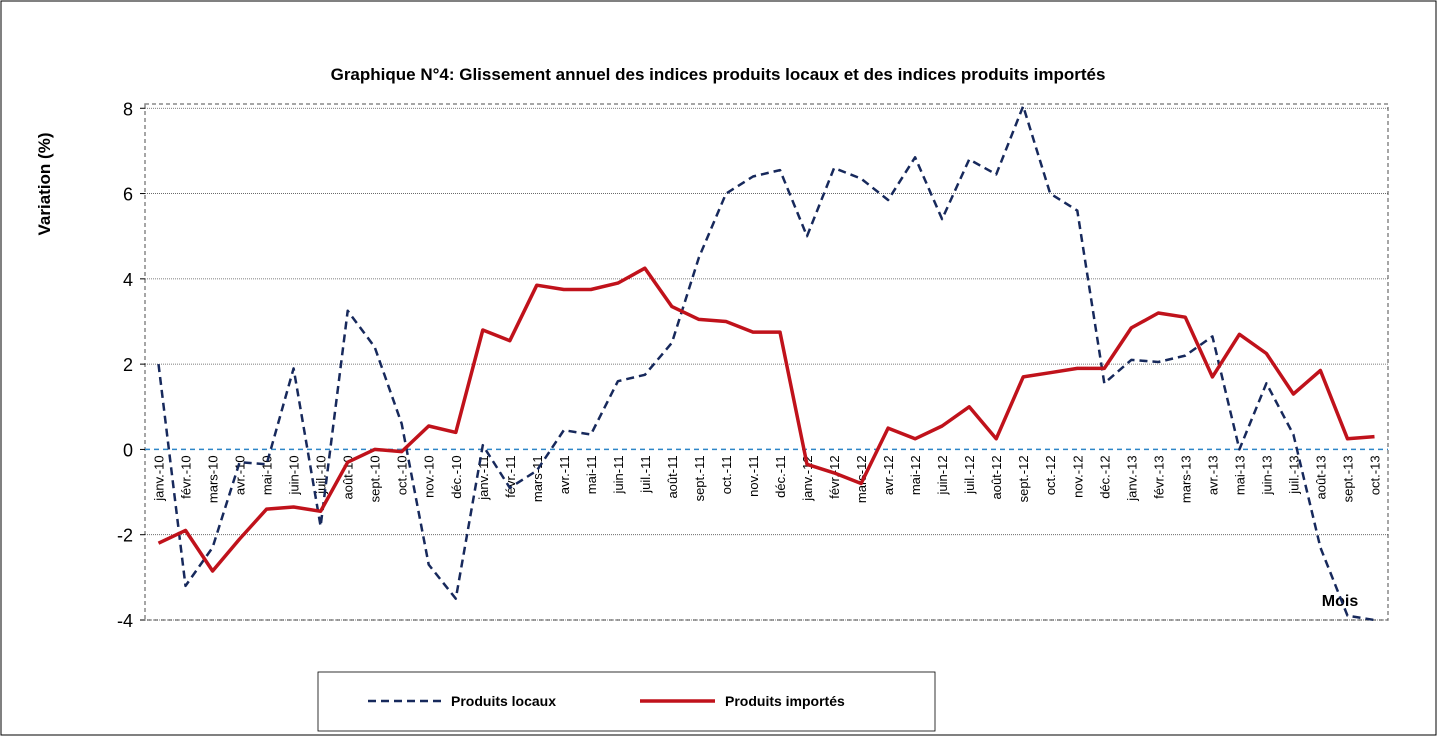  I want to click on x-tick-label: avr.-13, so click(1212, 475).